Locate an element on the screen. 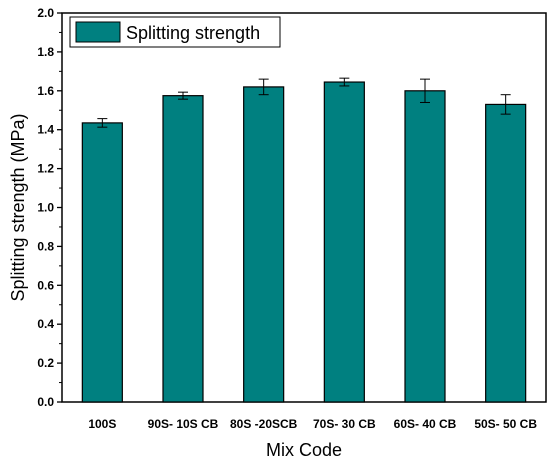 This screenshot has height=462, width=550. x-tick-label: 80S -20SCB is located at coordinates (264, 424).